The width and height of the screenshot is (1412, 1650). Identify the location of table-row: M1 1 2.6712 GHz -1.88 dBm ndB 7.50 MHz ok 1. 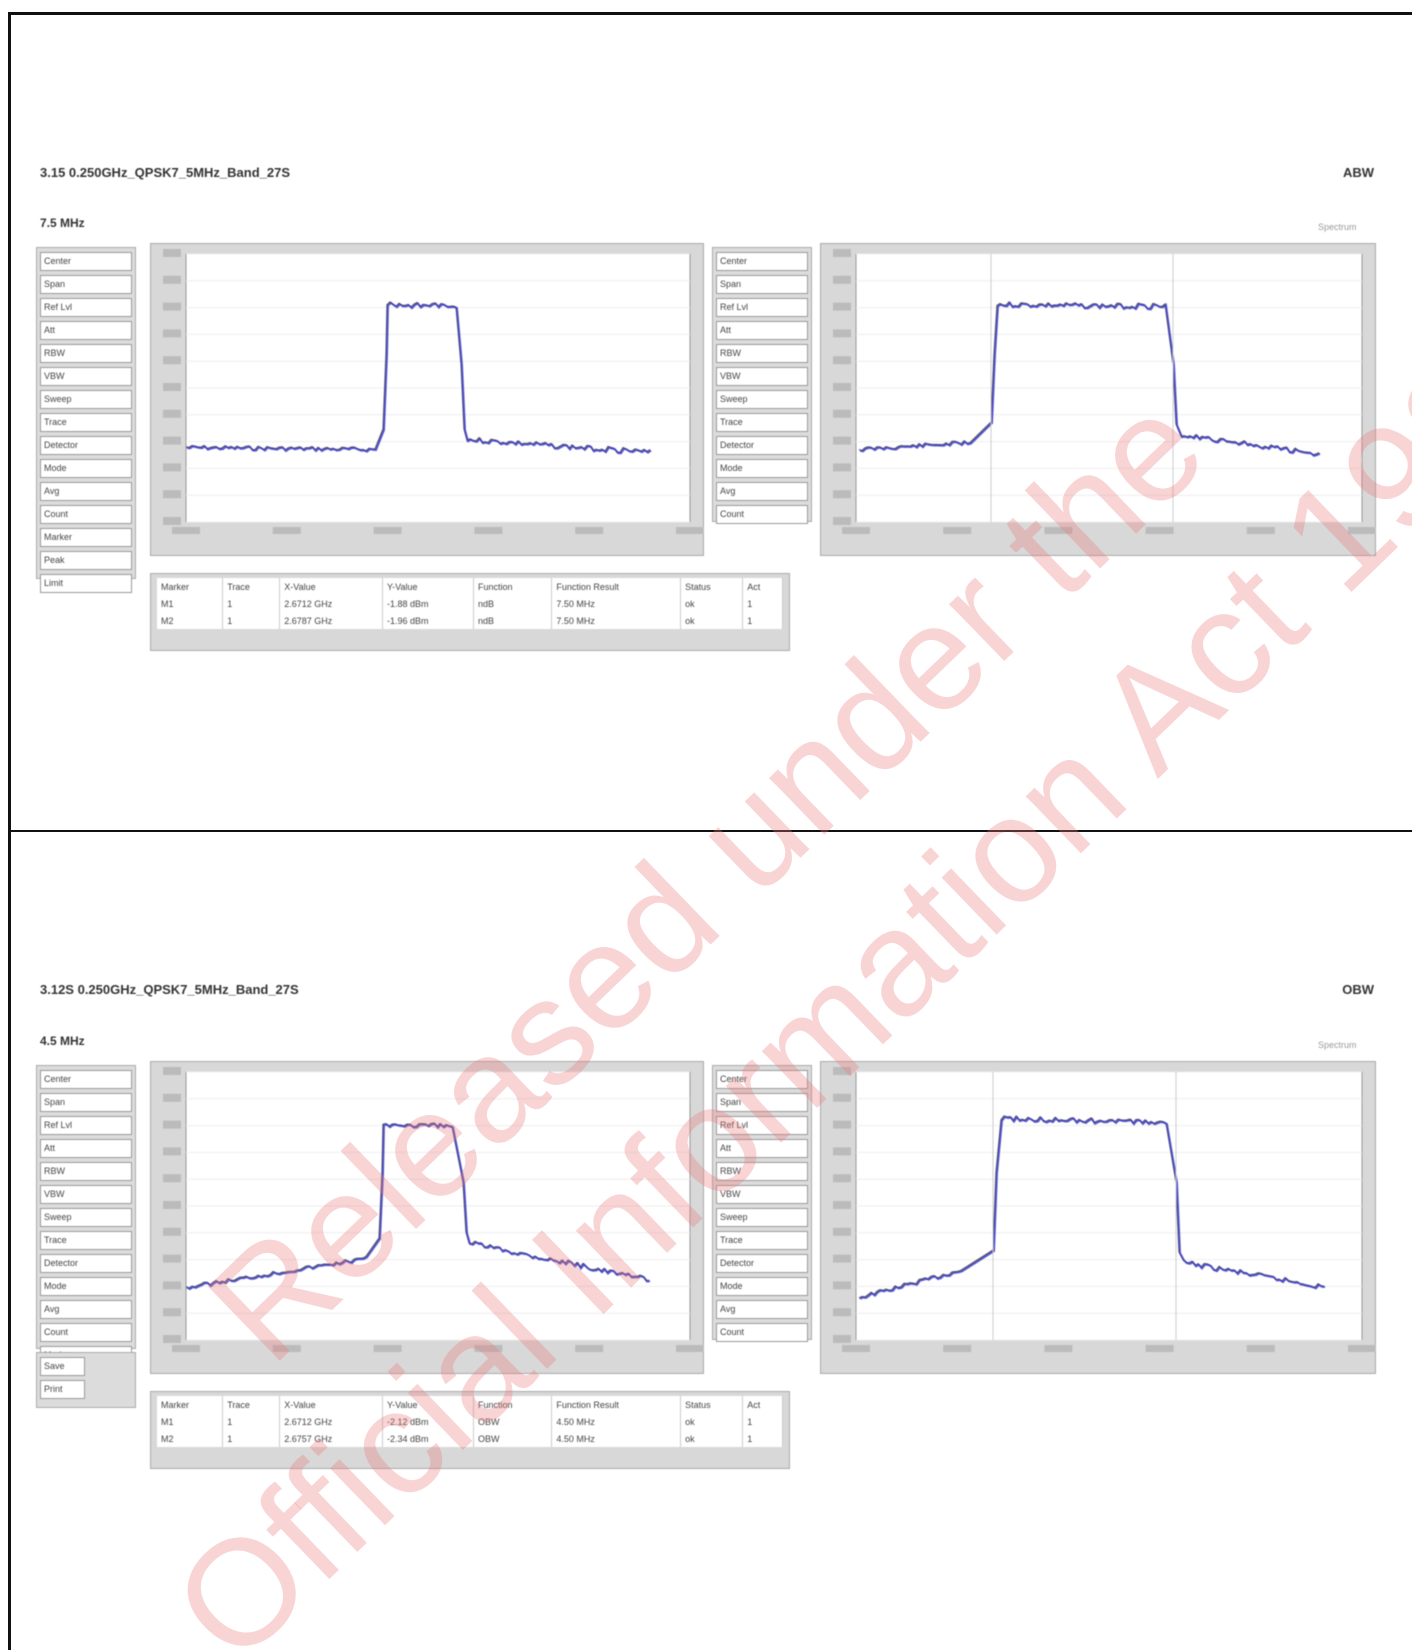
(470, 603).